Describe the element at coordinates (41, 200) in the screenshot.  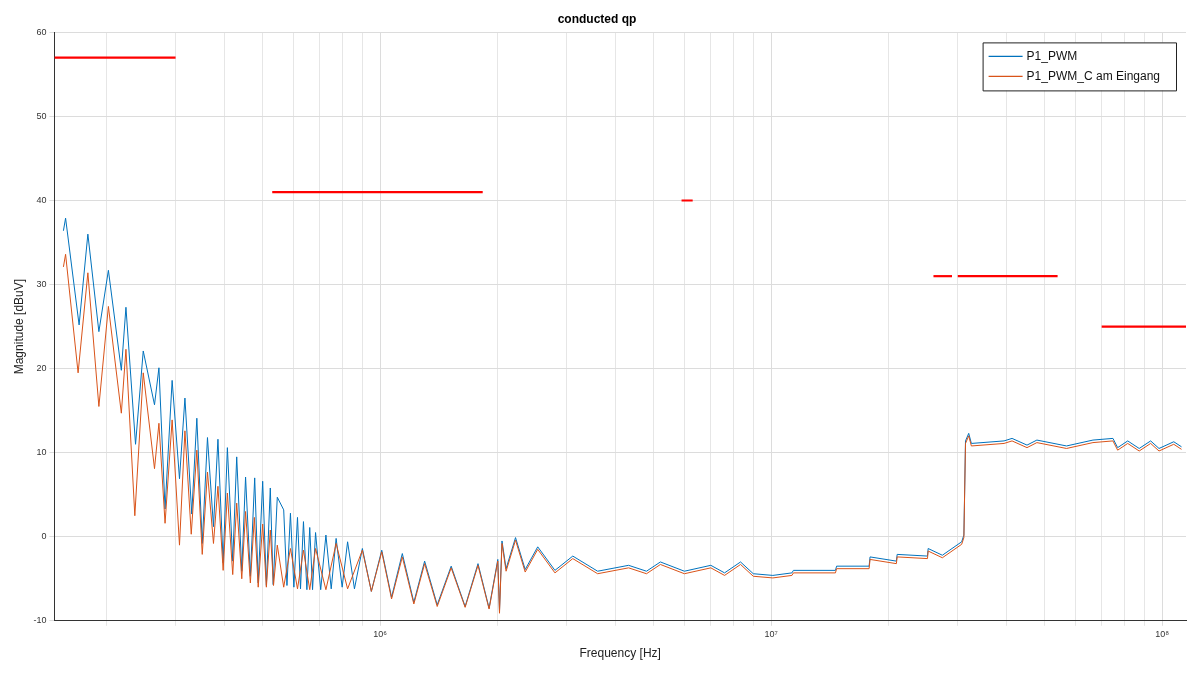
I see `y-tick-label: 40` at that location.